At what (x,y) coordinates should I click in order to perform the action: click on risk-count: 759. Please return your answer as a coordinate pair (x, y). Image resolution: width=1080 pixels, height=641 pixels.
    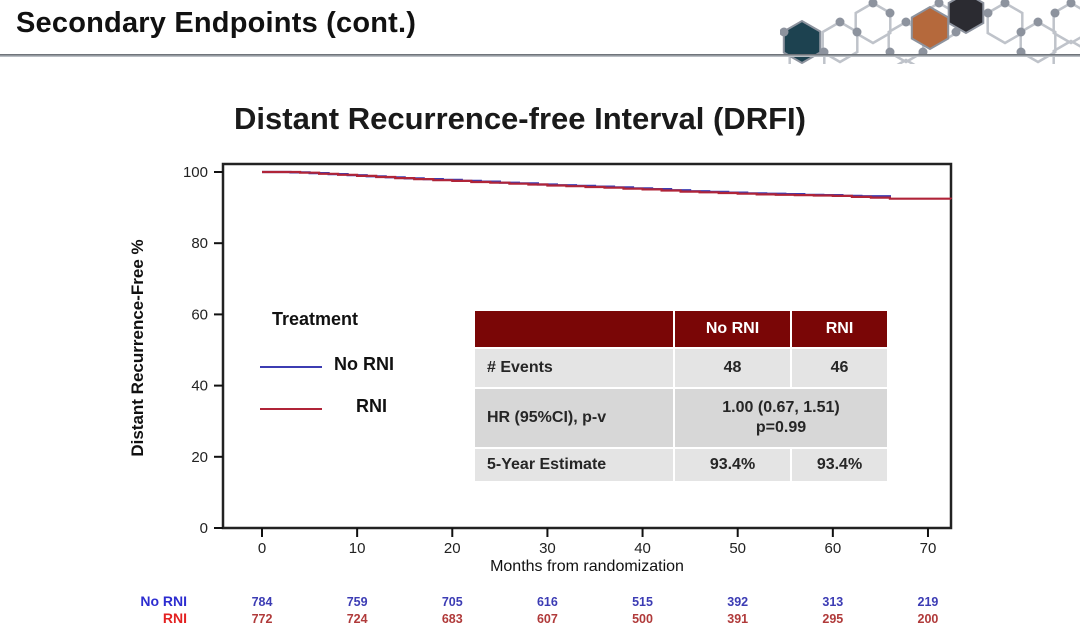
    Looking at the image, I should click on (357, 602).